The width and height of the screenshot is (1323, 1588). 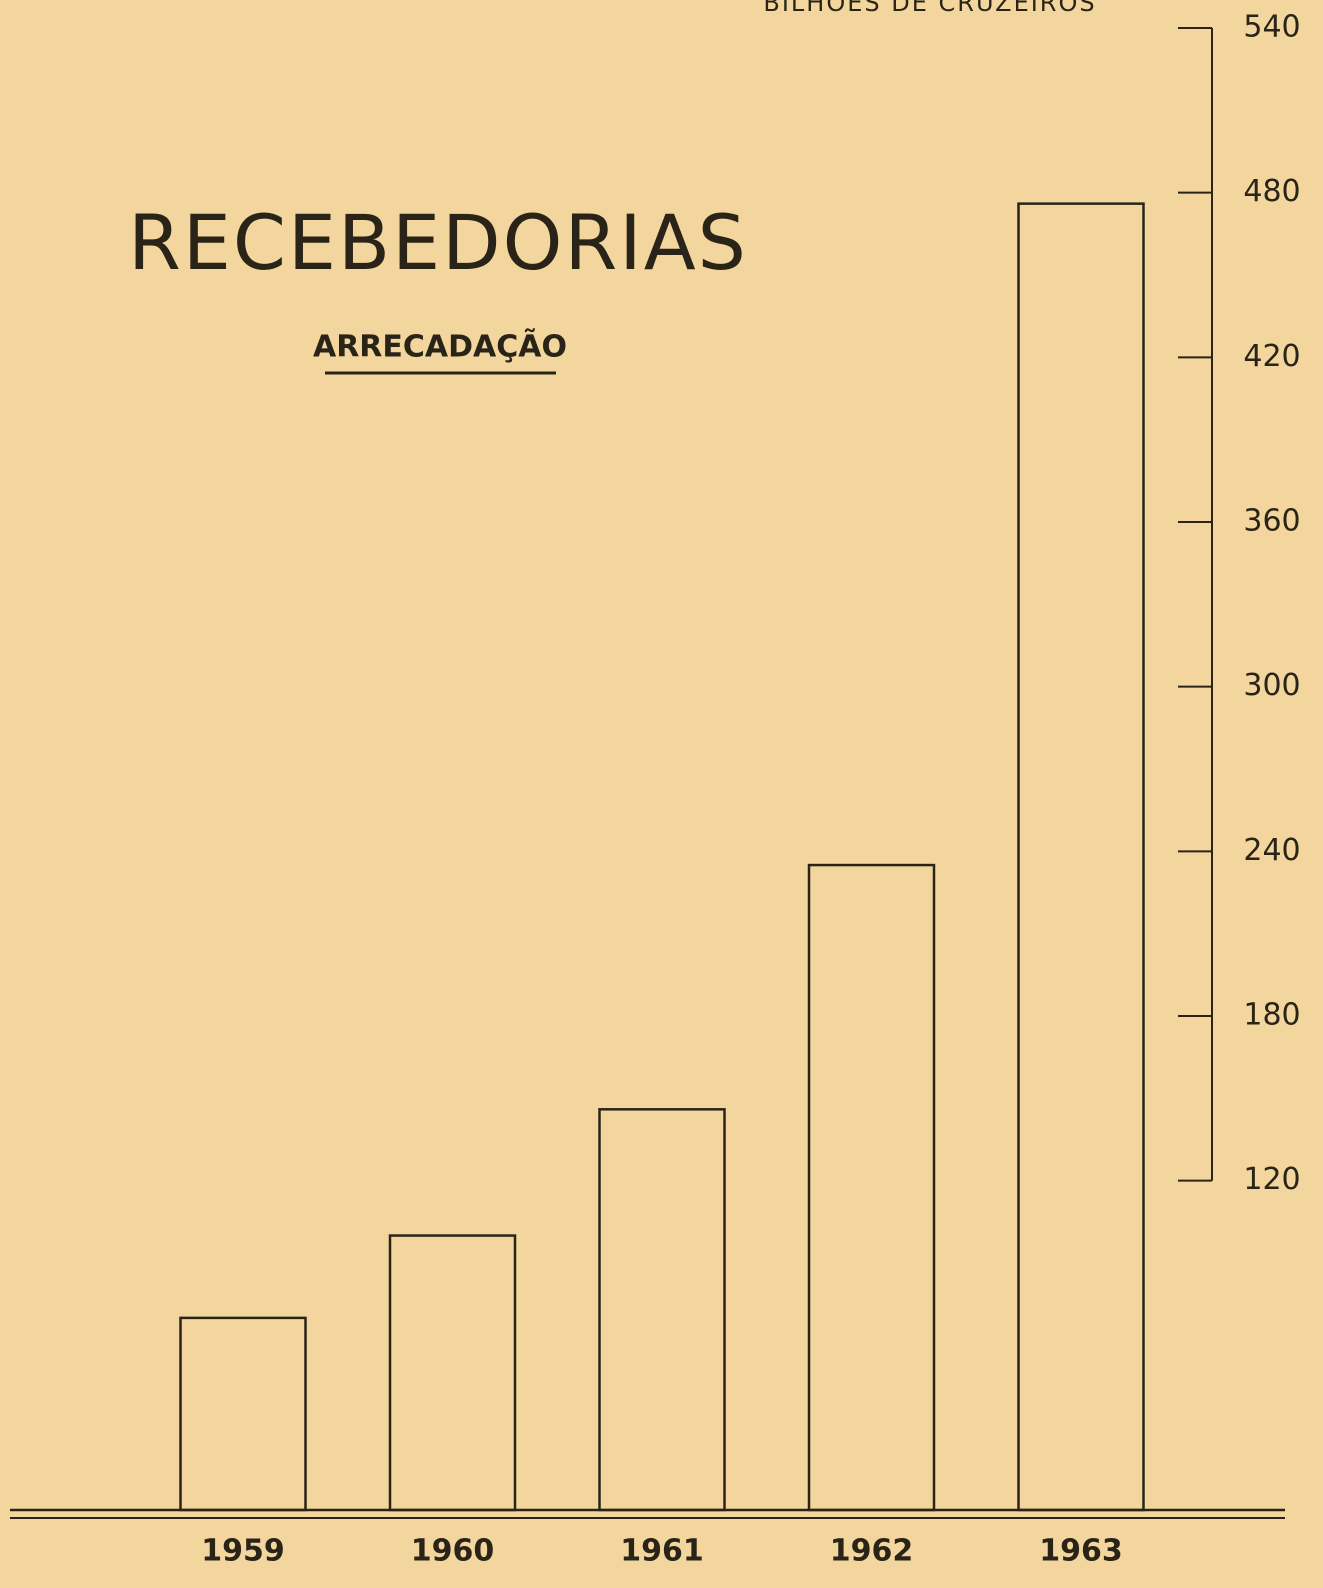 What do you see at coordinates (1271, 27) in the screenshot?
I see `y-tick-label: 540` at bounding box center [1271, 27].